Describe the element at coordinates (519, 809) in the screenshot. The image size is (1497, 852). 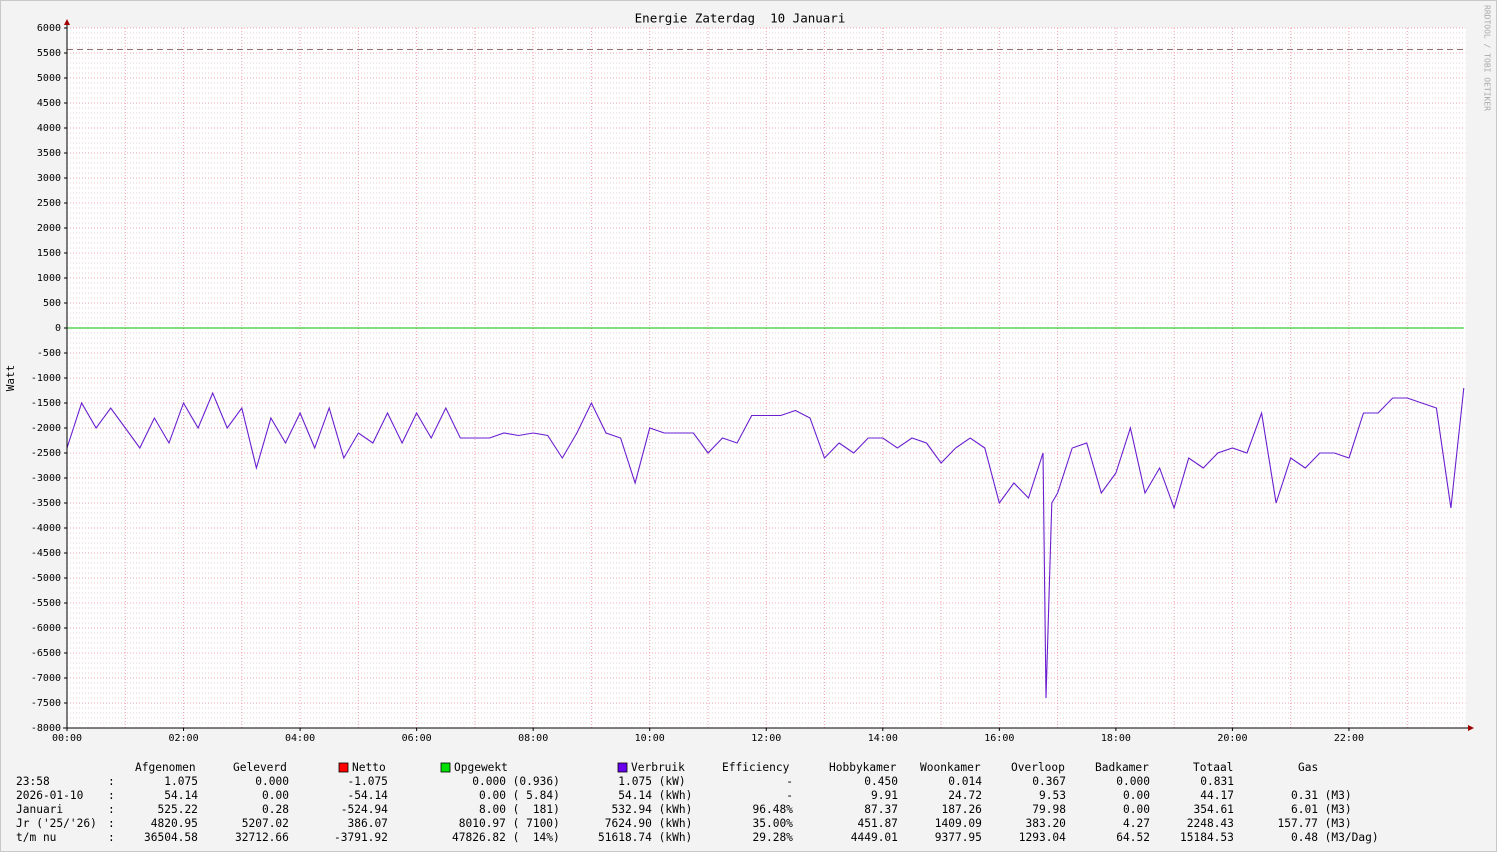
I see `table-cell: 8.00 ( 181)` at that location.